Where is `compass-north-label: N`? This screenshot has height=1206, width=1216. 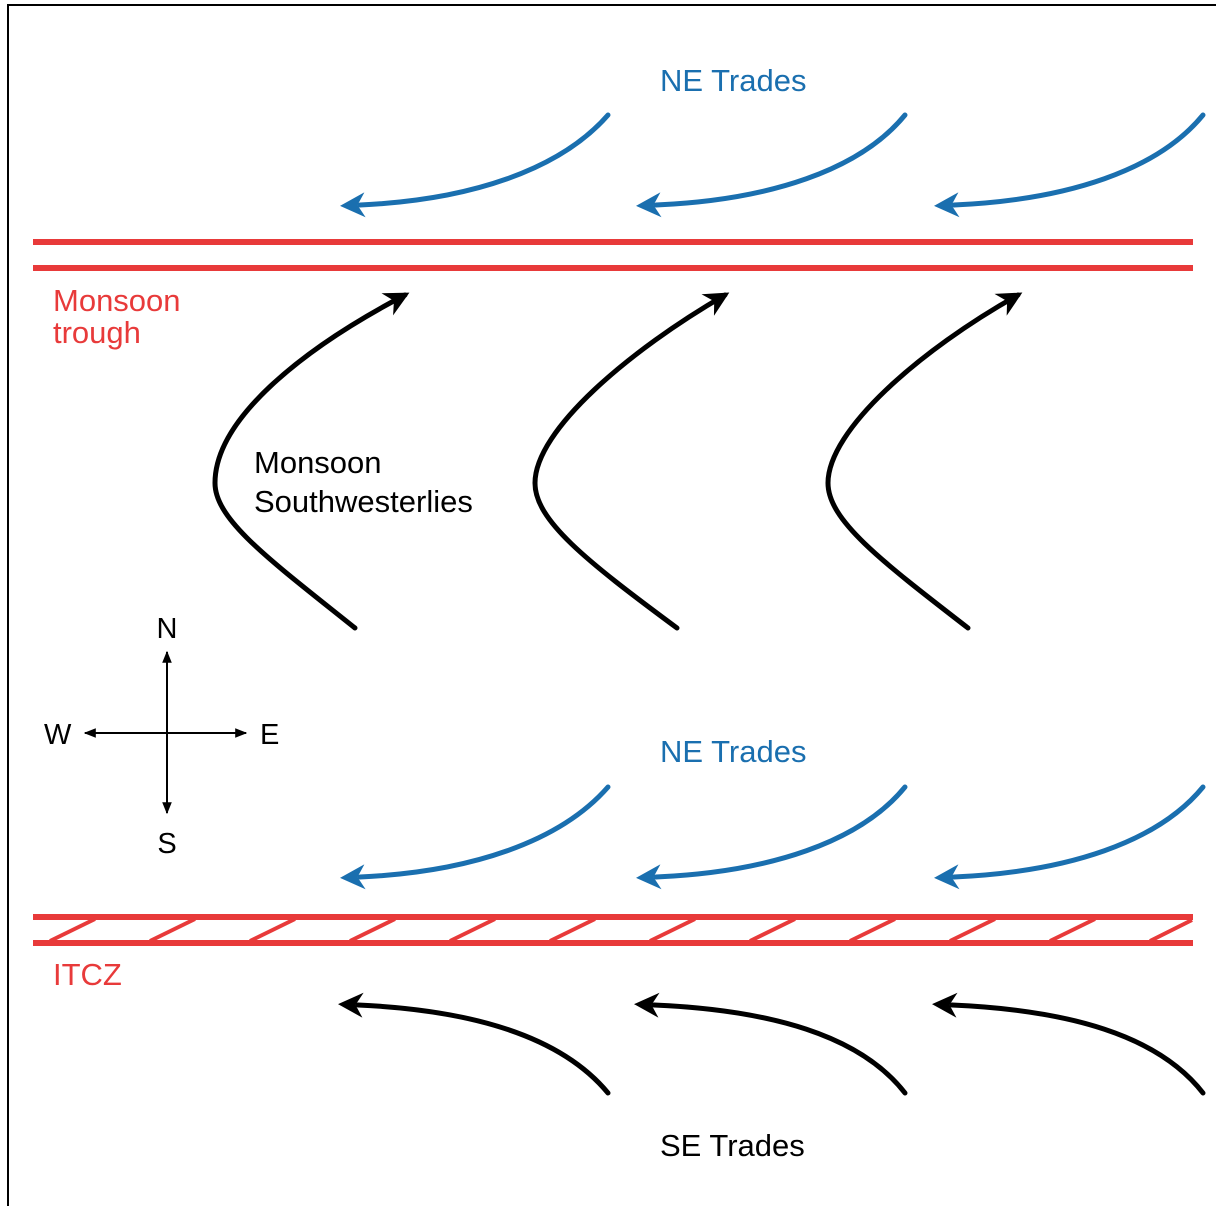
compass-north-label: N is located at coordinates (167, 629).